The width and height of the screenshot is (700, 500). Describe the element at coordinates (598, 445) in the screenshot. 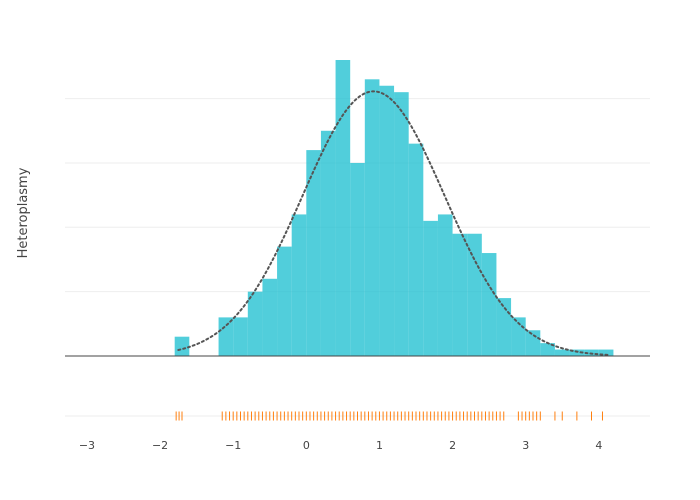

I see `x-tick-label: 4` at that location.